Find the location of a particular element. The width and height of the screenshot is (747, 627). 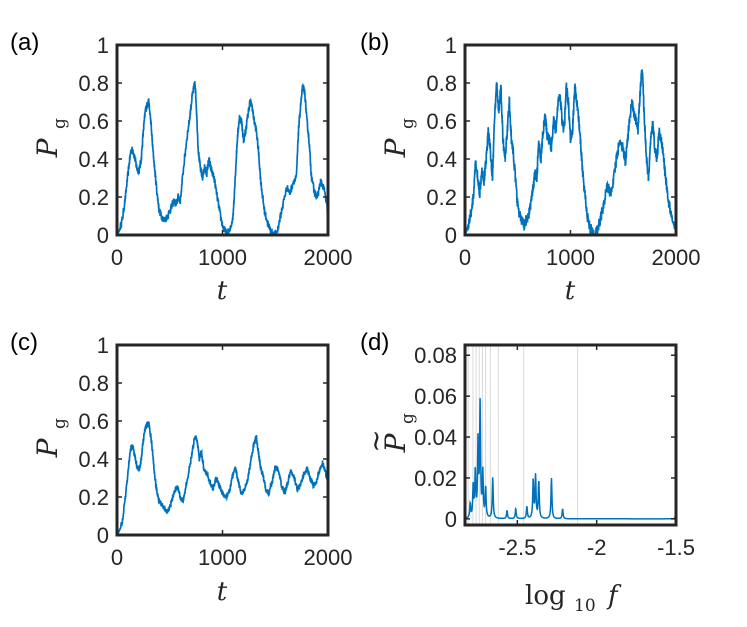

panel-d-axes-box is located at coordinates (570, 435).